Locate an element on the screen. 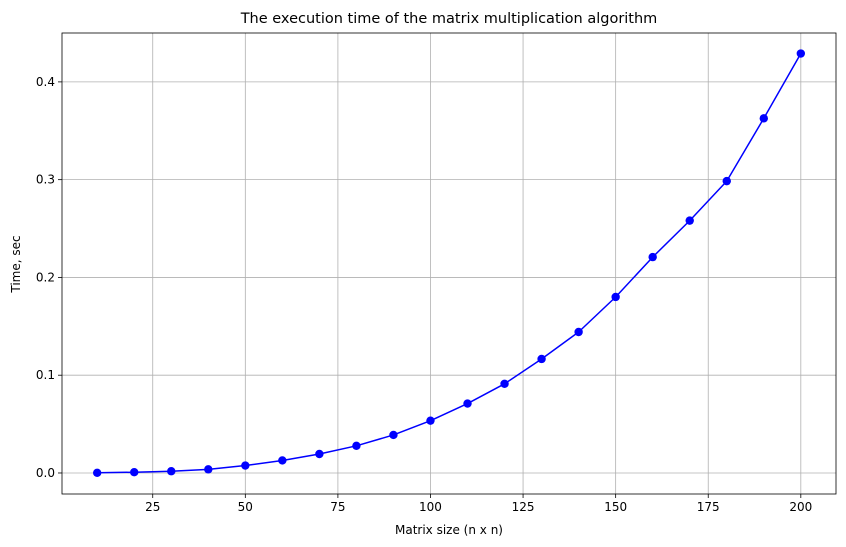  x-axis-label: Matrix size (n x n) is located at coordinates (449, 530).